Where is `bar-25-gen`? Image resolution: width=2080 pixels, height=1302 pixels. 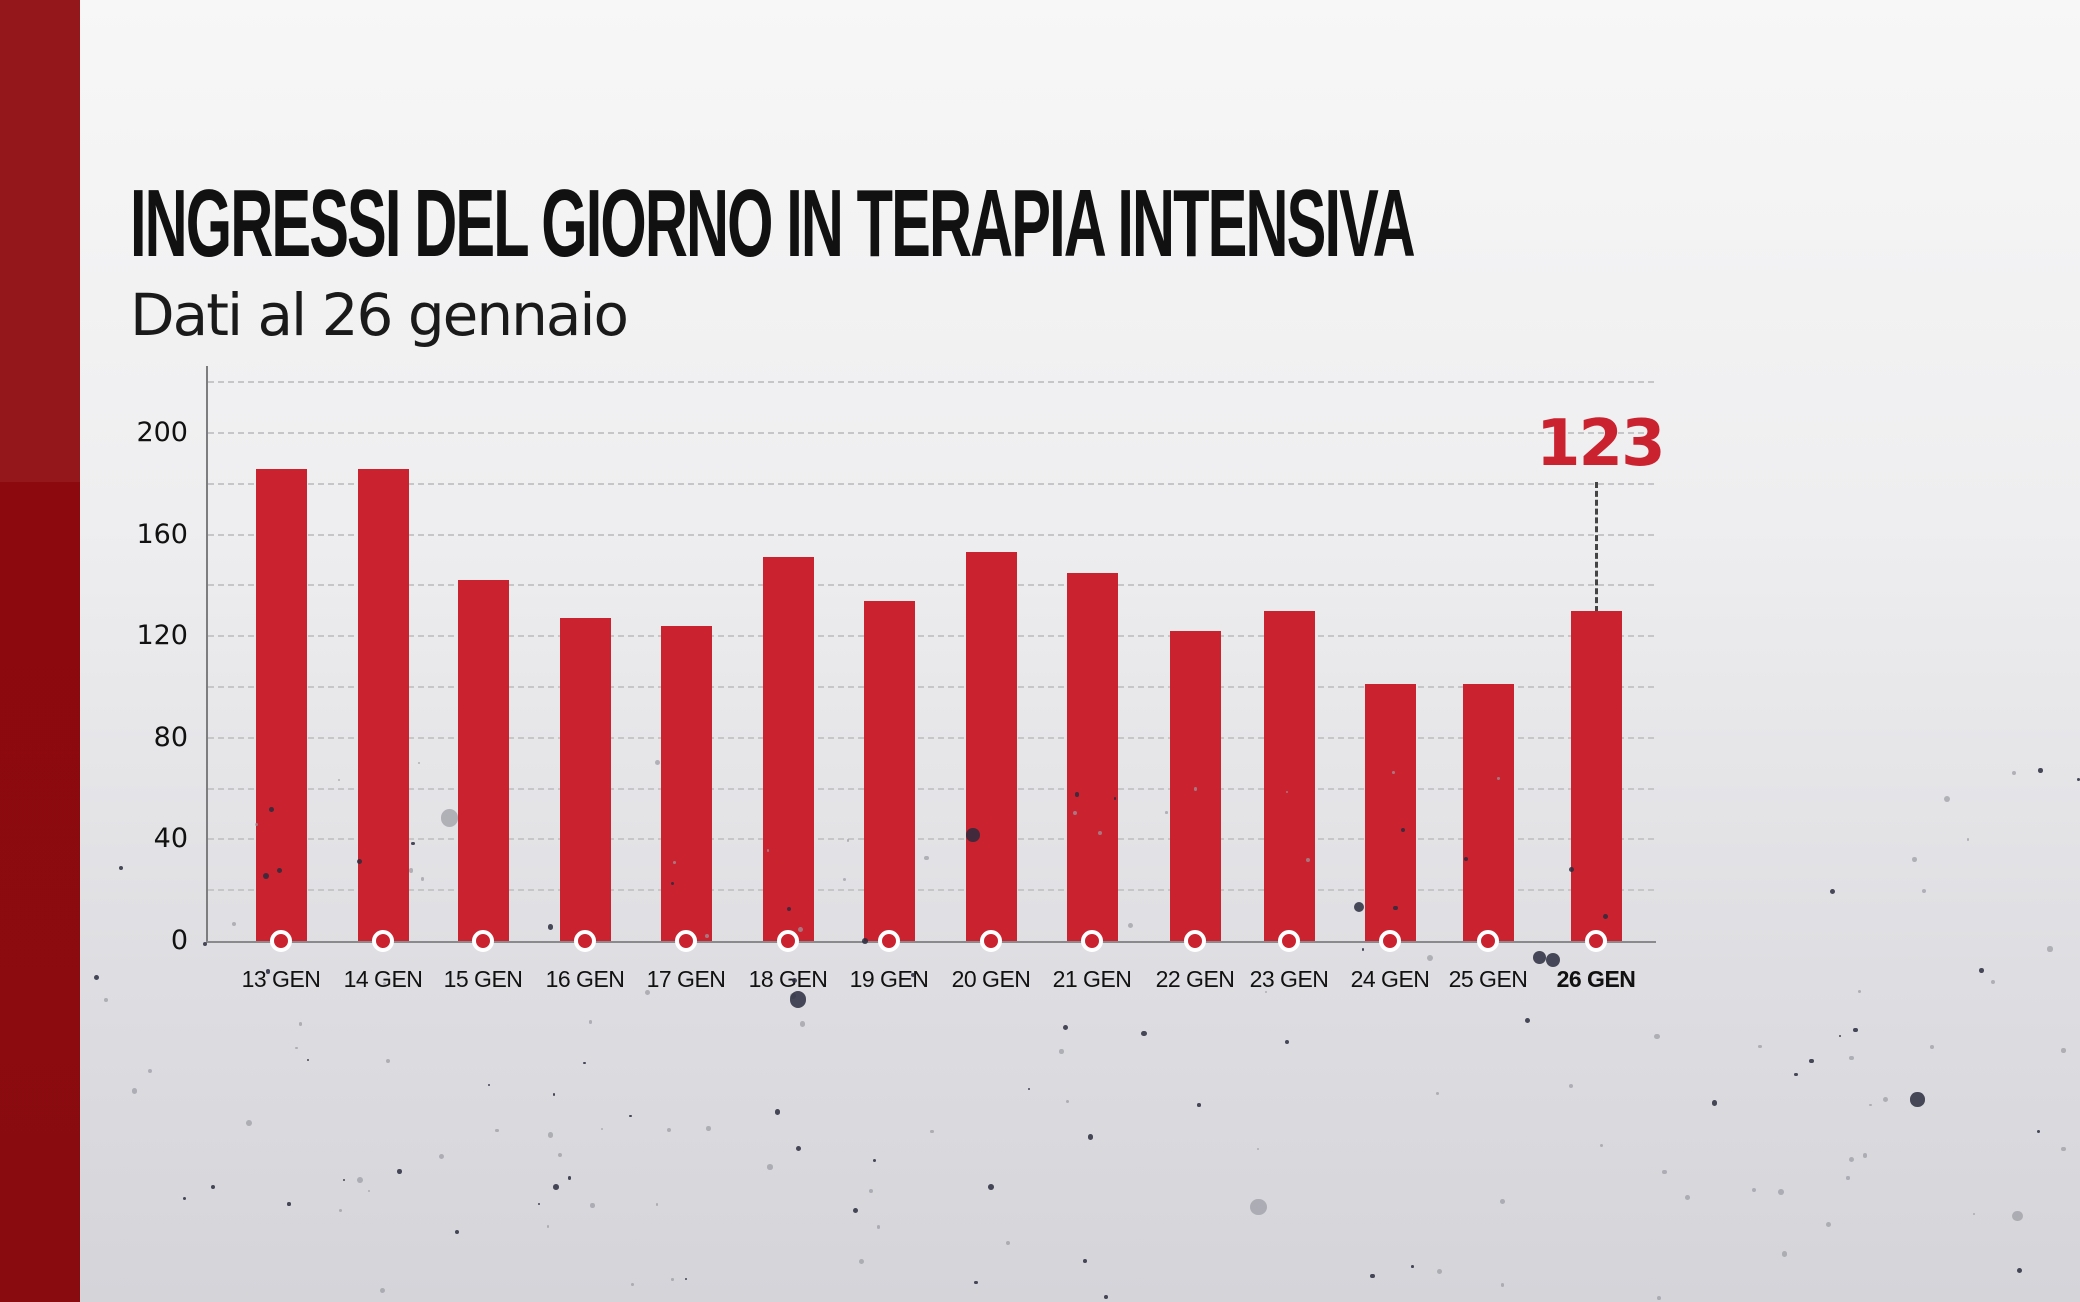 bar-25-gen is located at coordinates (1488, 812).